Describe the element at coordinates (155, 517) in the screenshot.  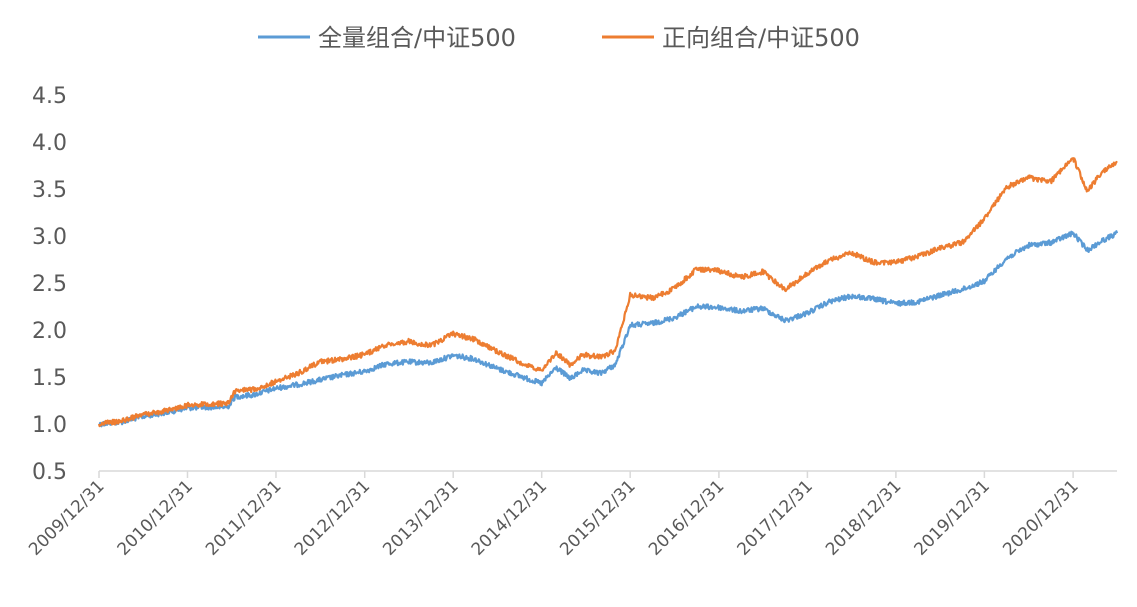
I see `x-tick-label: 2010/12/31` at that location.